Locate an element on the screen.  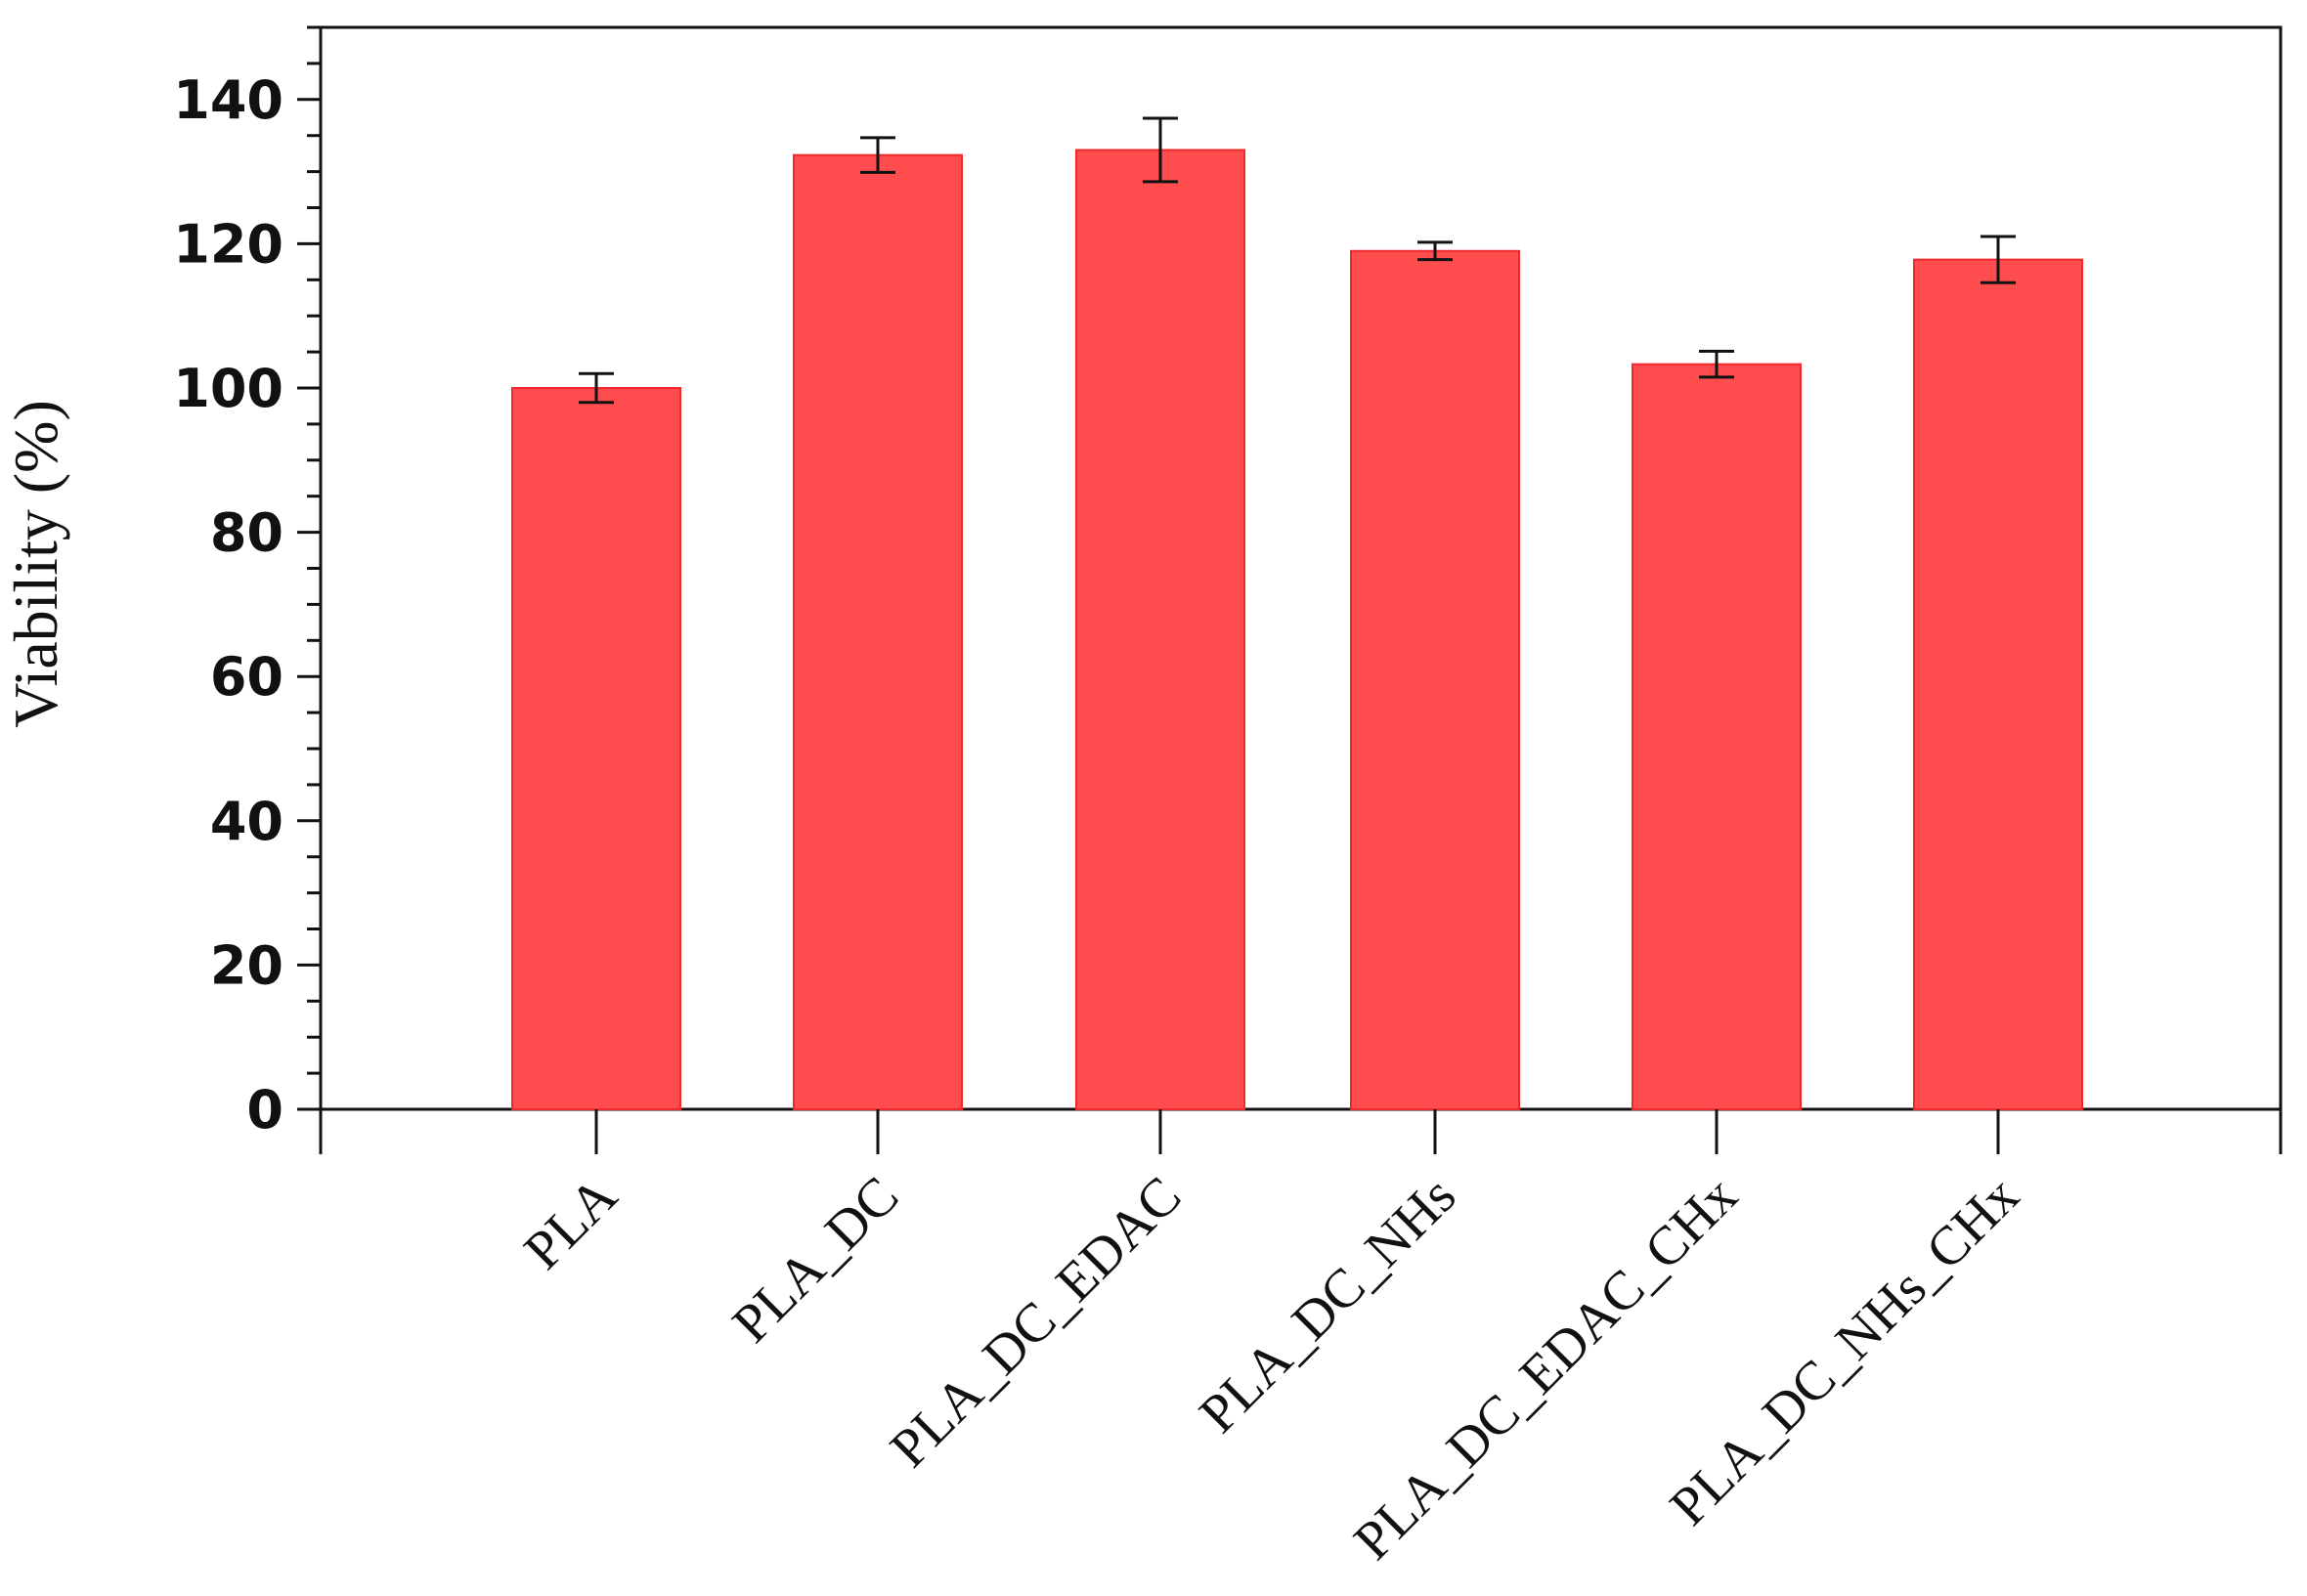
x-tick-label-pla-dc-edac: PLA_DC_EDAC is located at coordinates (1036, 1322).